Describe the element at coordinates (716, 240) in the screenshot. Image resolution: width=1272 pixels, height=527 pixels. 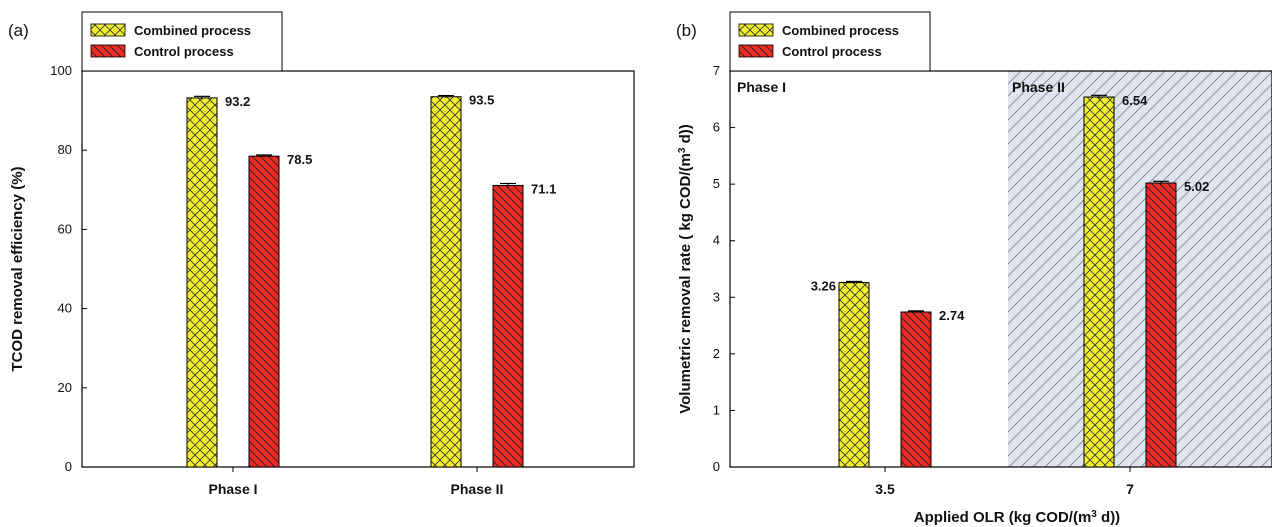
I see `y-tick-label: 4` at that location.